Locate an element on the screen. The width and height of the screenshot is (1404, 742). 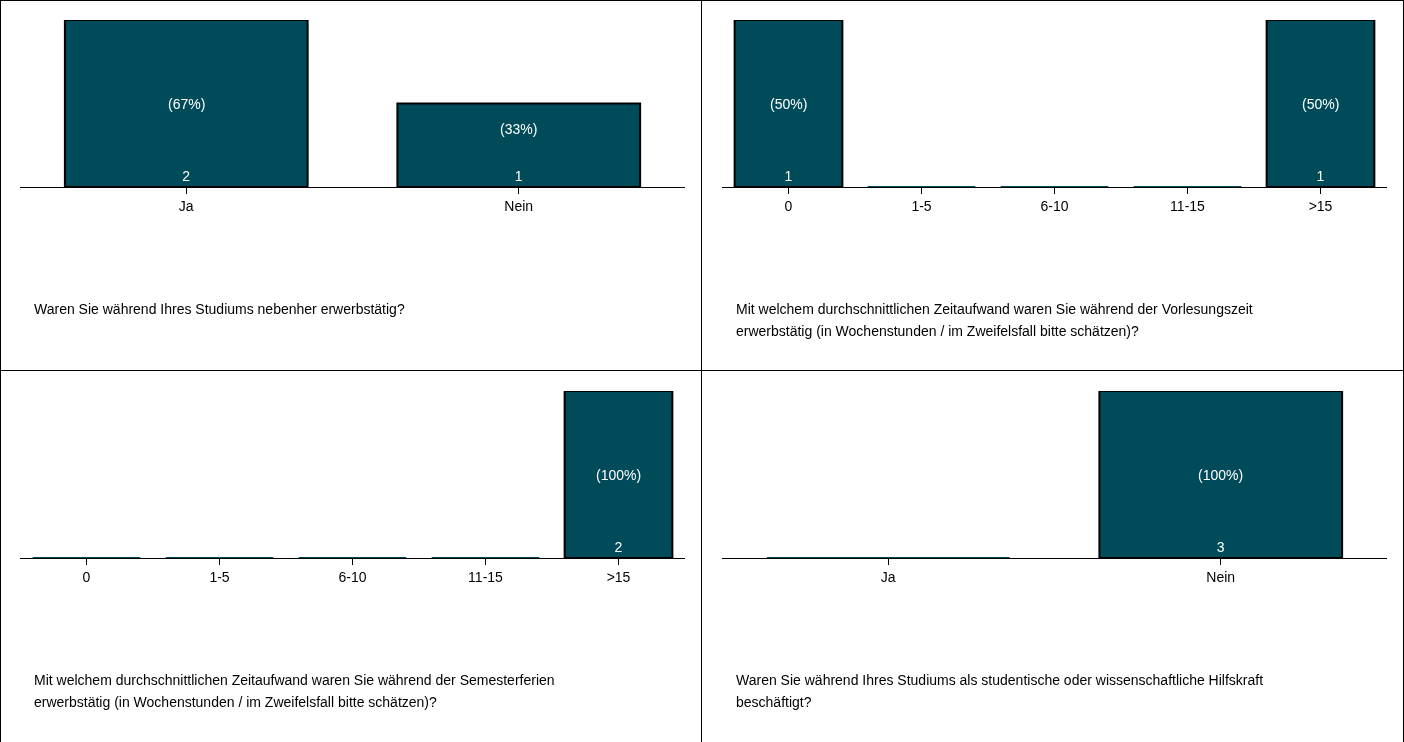
data-label: 3 is located at coordinates (1220, 547).